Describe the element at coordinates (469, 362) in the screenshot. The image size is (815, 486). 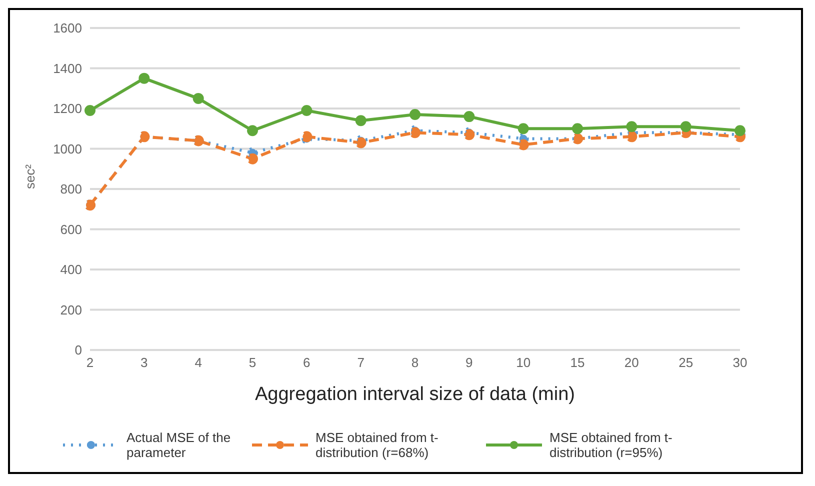
I see `x-tick-label: 9` at that location.